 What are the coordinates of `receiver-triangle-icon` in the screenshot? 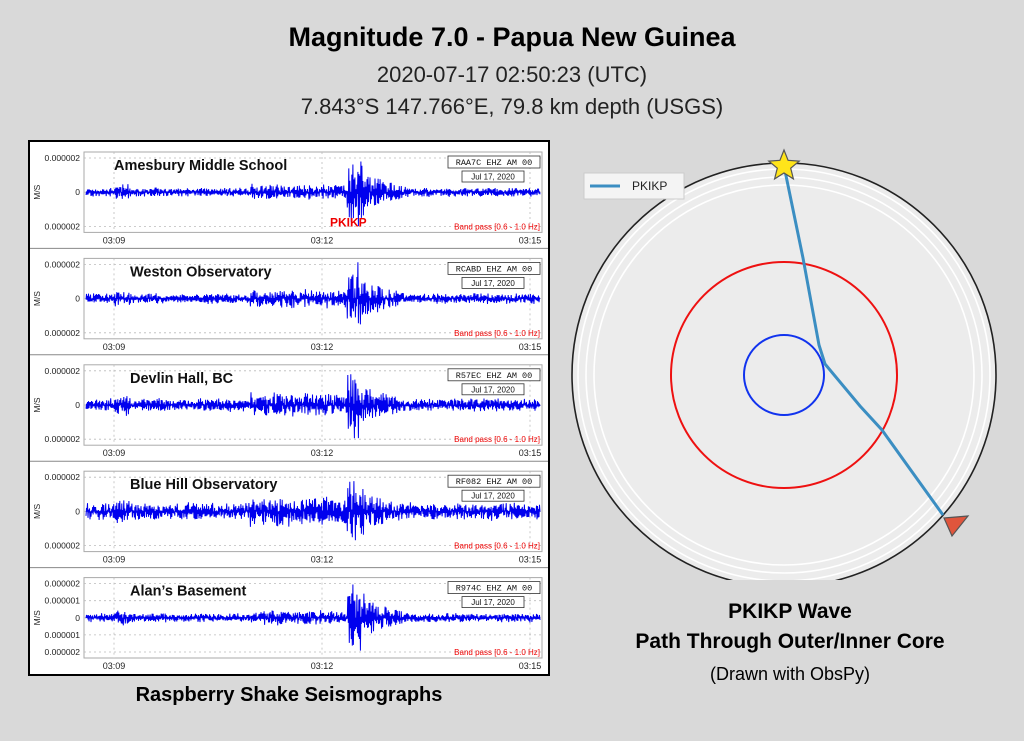 It's located at (956, 526).